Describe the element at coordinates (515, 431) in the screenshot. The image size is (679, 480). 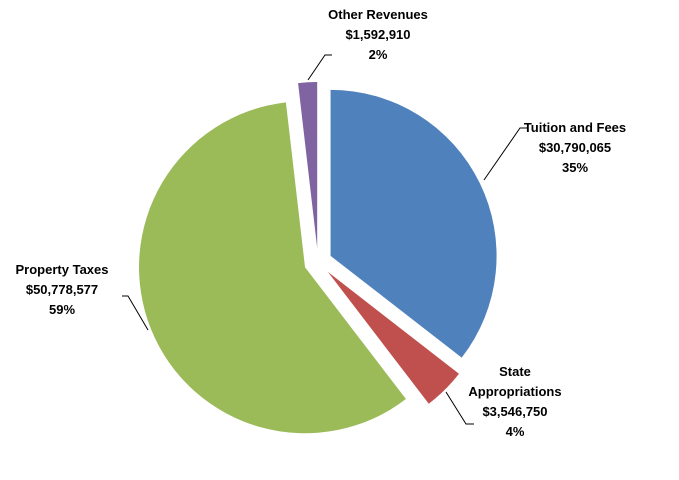
I see `percentage-label: 4%` at that location.